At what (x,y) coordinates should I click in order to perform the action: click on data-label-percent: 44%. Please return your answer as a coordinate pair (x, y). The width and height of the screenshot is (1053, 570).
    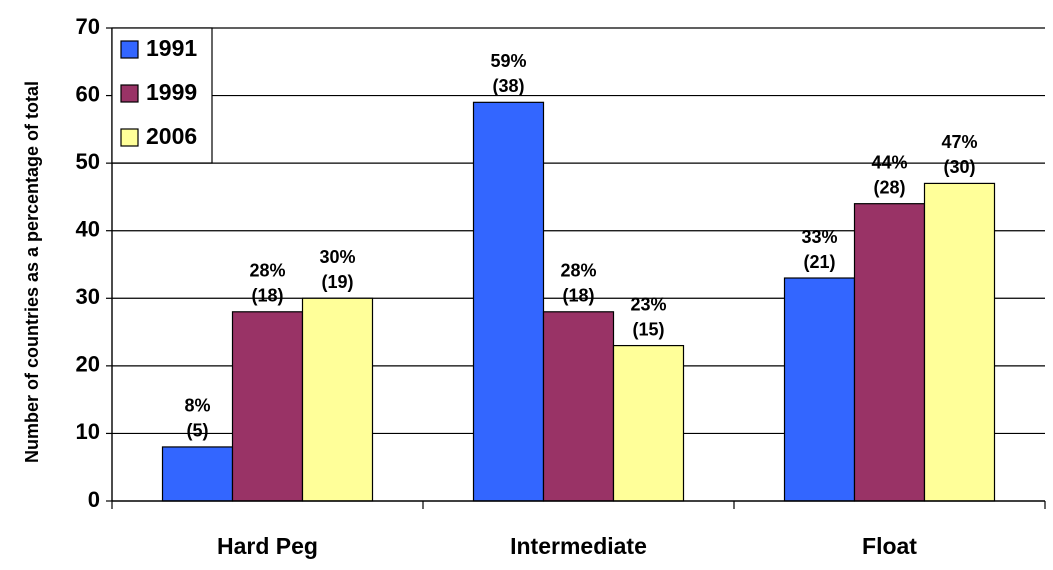
    Looking at the image, I should click on (889, 162).